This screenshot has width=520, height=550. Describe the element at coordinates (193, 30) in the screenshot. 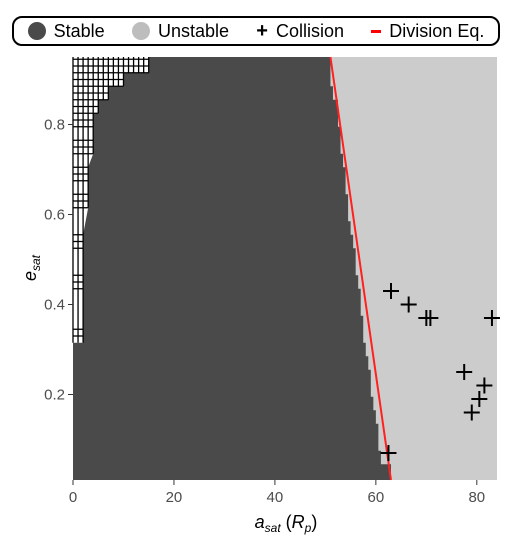

I see `legend-unstable-label: Unstable` at that location.